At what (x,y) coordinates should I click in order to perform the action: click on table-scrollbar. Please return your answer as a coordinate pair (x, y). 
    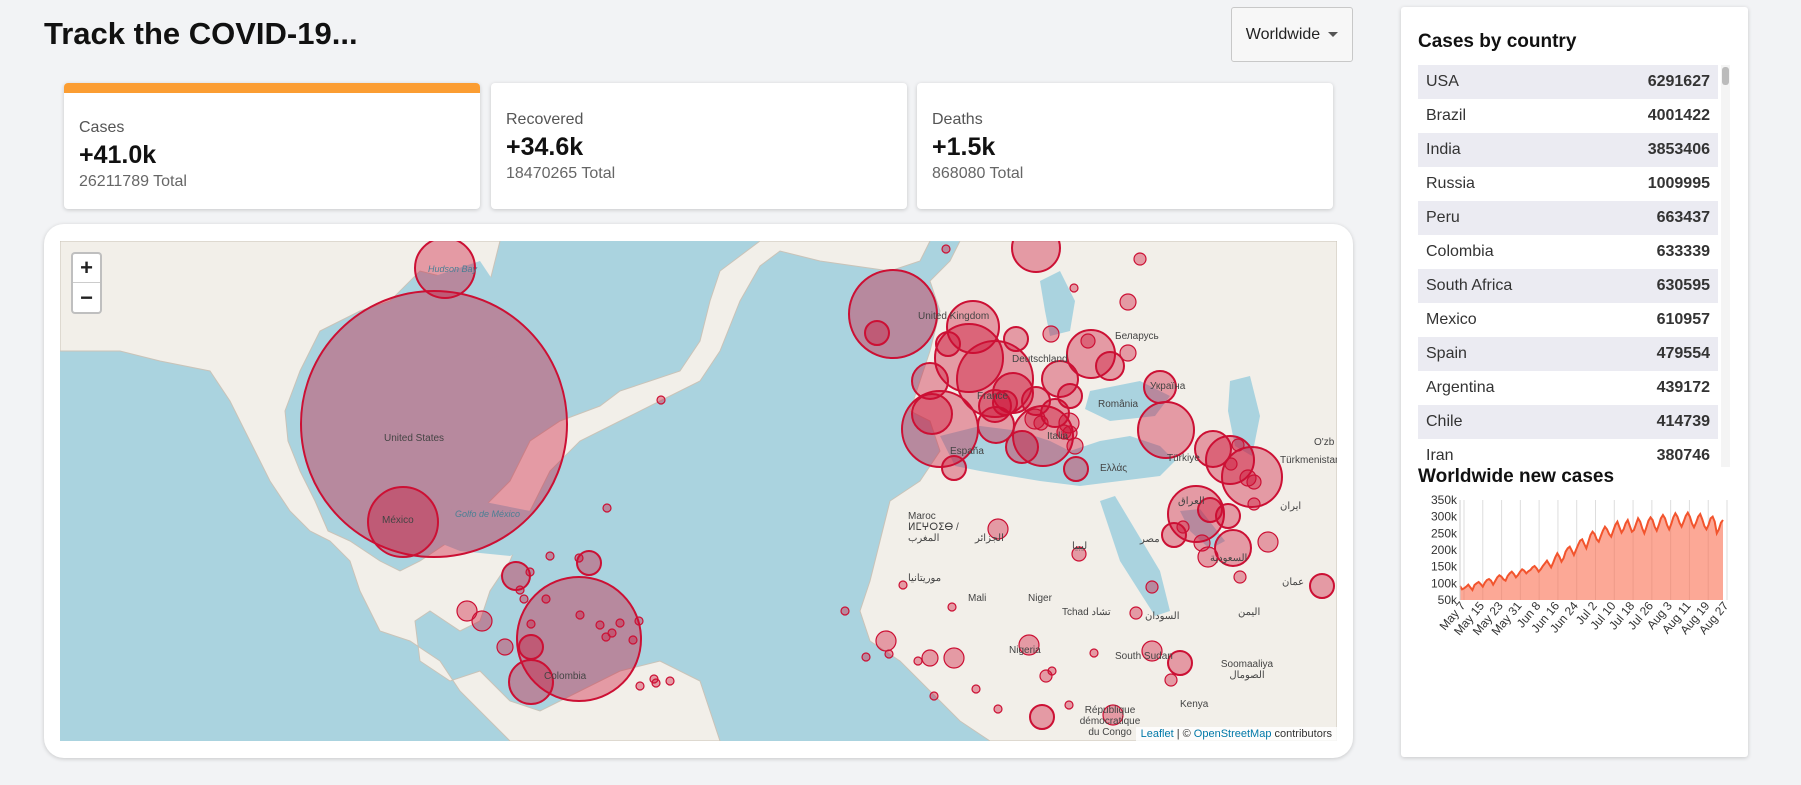
    Looking at the image, I should click on (1725, 266).